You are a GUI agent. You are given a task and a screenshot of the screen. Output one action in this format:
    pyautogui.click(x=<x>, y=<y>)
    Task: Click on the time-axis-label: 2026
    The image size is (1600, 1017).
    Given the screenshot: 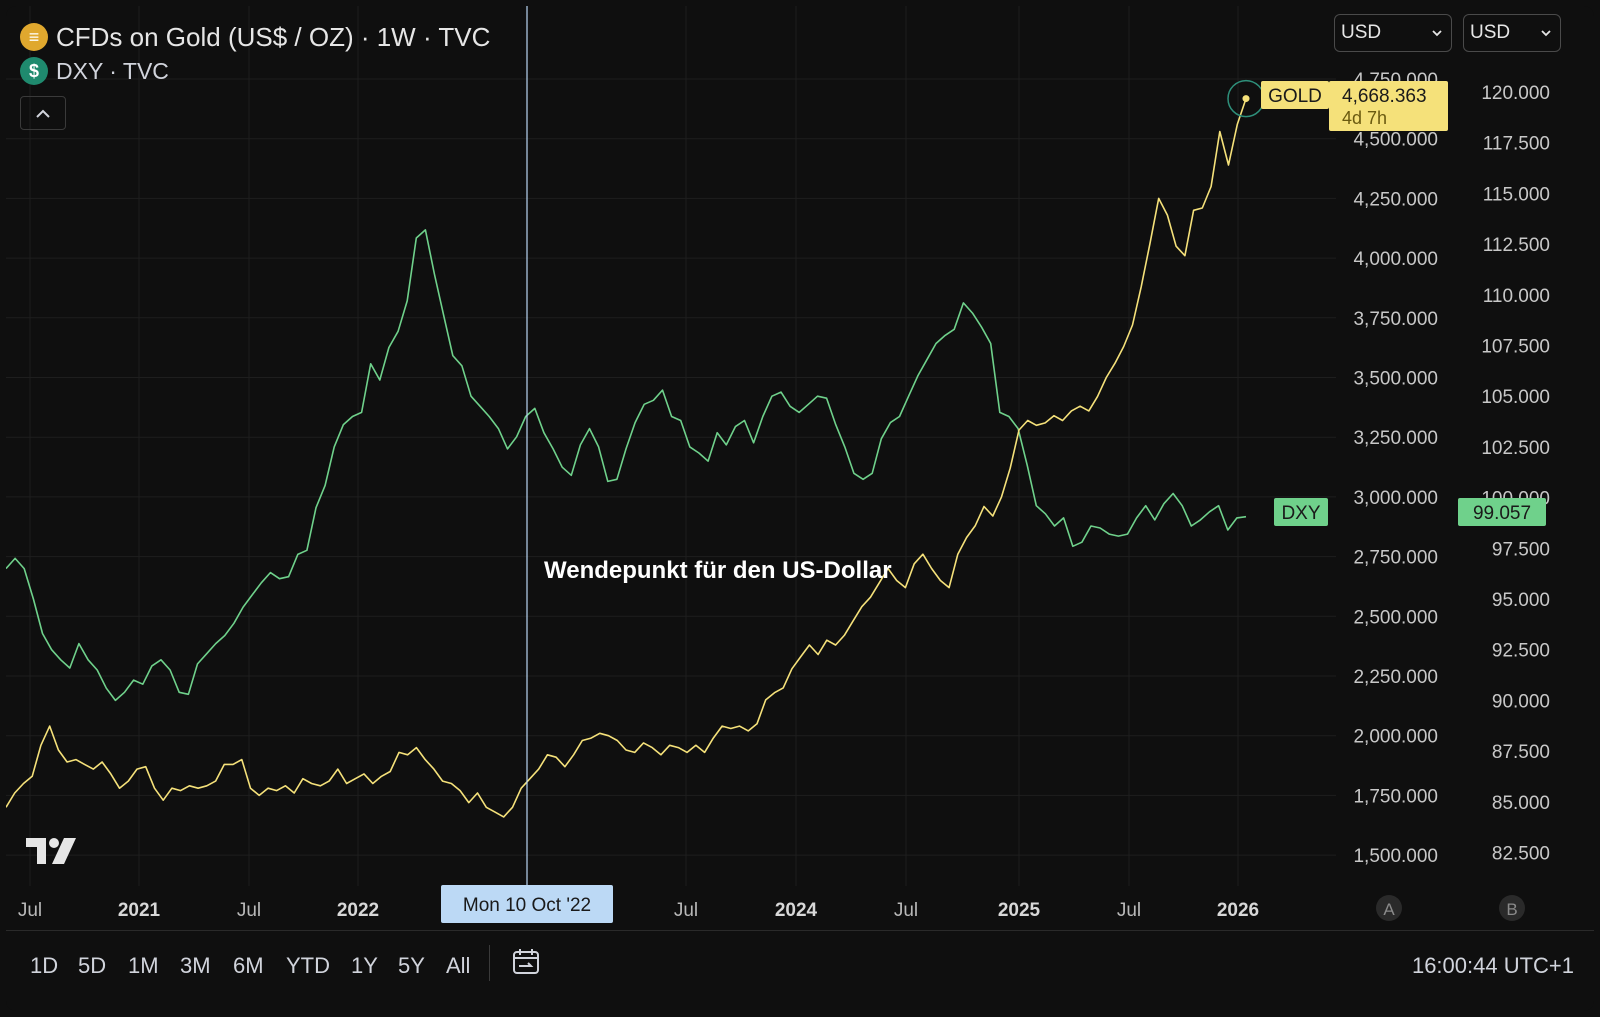 What is the action you would take?
    pyautogui.click(x=1238, y=910)
    